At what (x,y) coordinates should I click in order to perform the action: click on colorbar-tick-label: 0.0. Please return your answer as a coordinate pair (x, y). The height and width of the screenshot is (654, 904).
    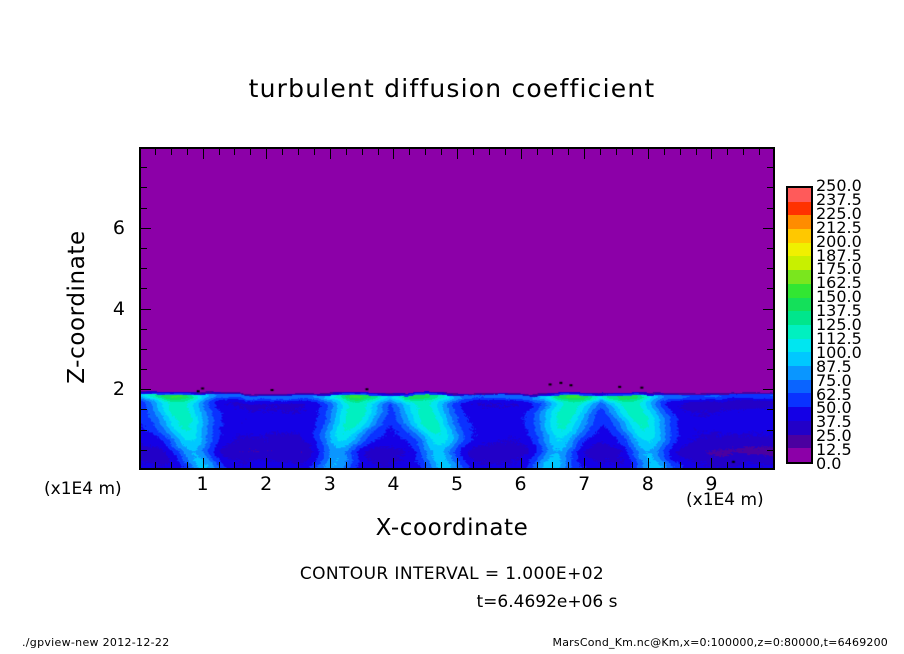
    Looking at the image, I should click on (829, 463).